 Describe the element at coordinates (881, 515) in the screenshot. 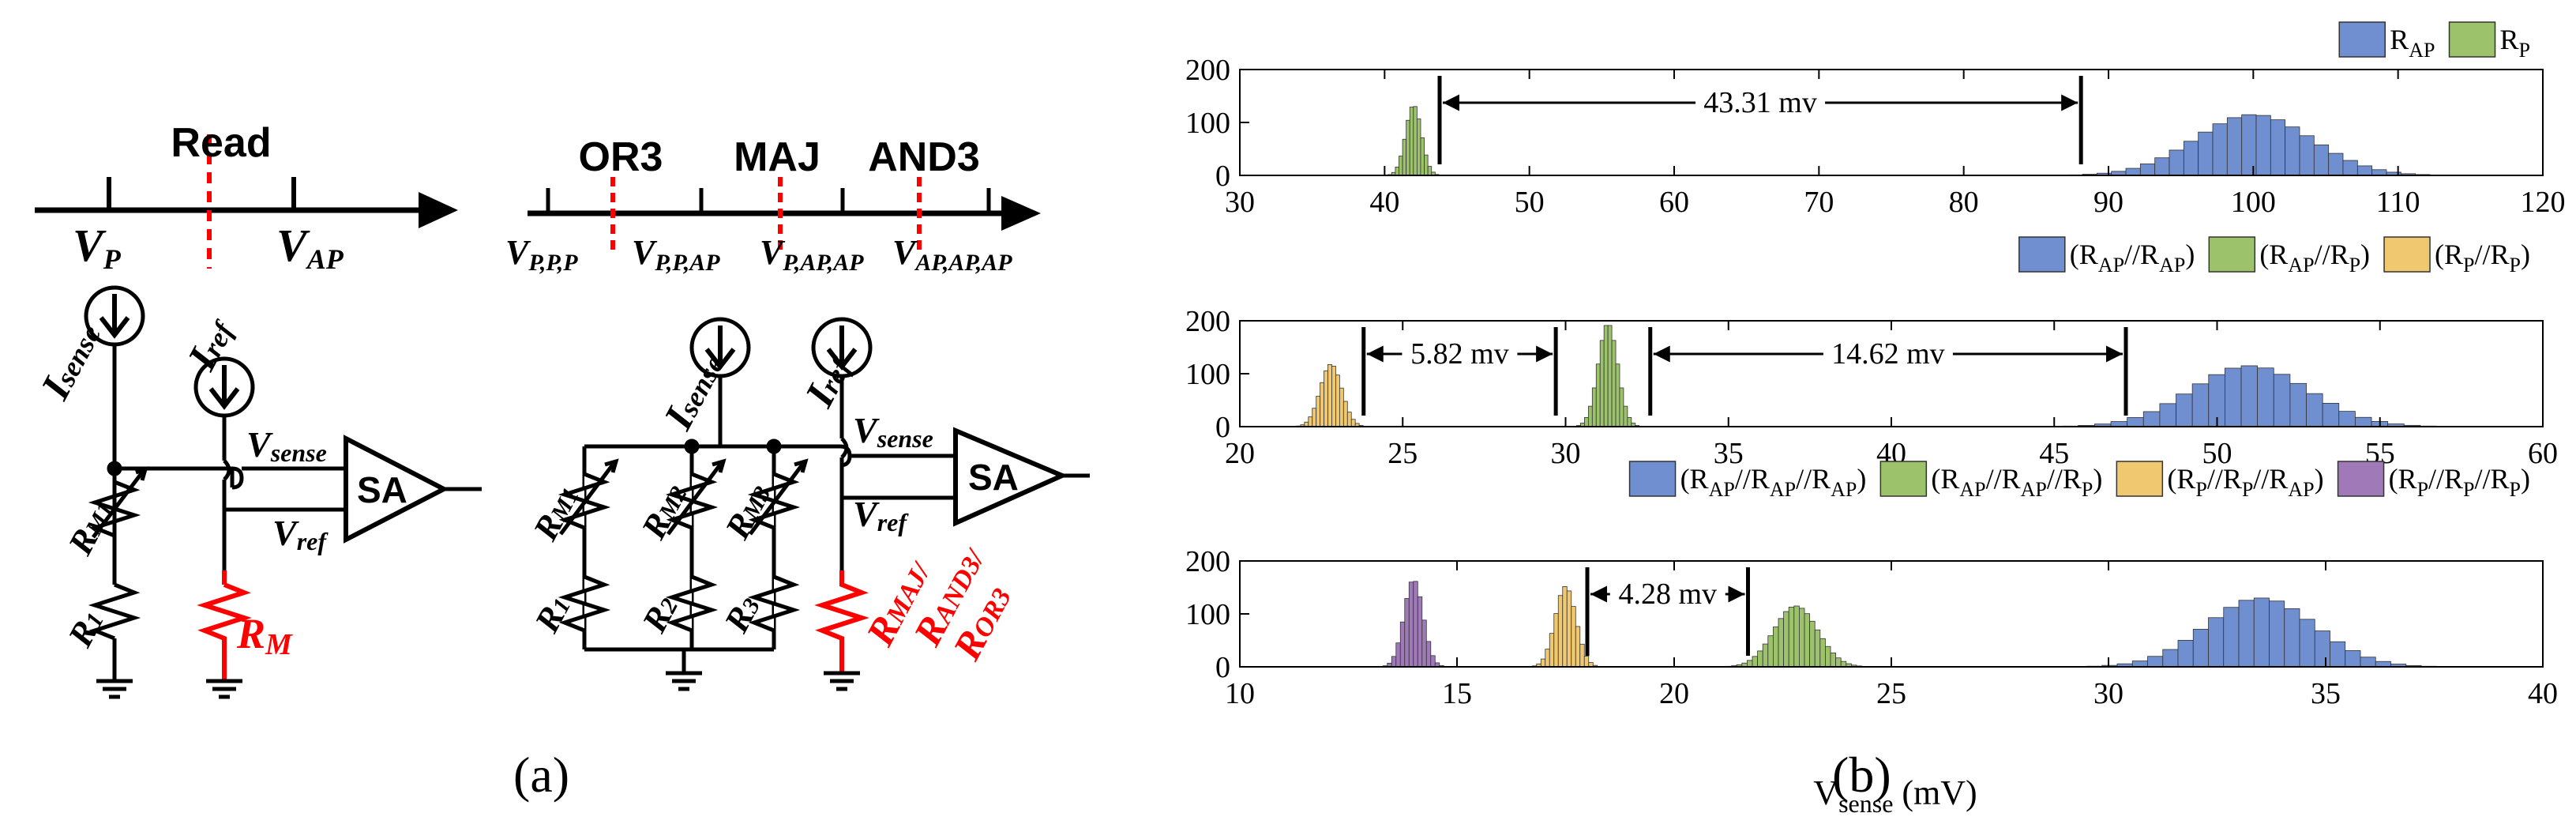

I see `label-vref: Vref` at that location.